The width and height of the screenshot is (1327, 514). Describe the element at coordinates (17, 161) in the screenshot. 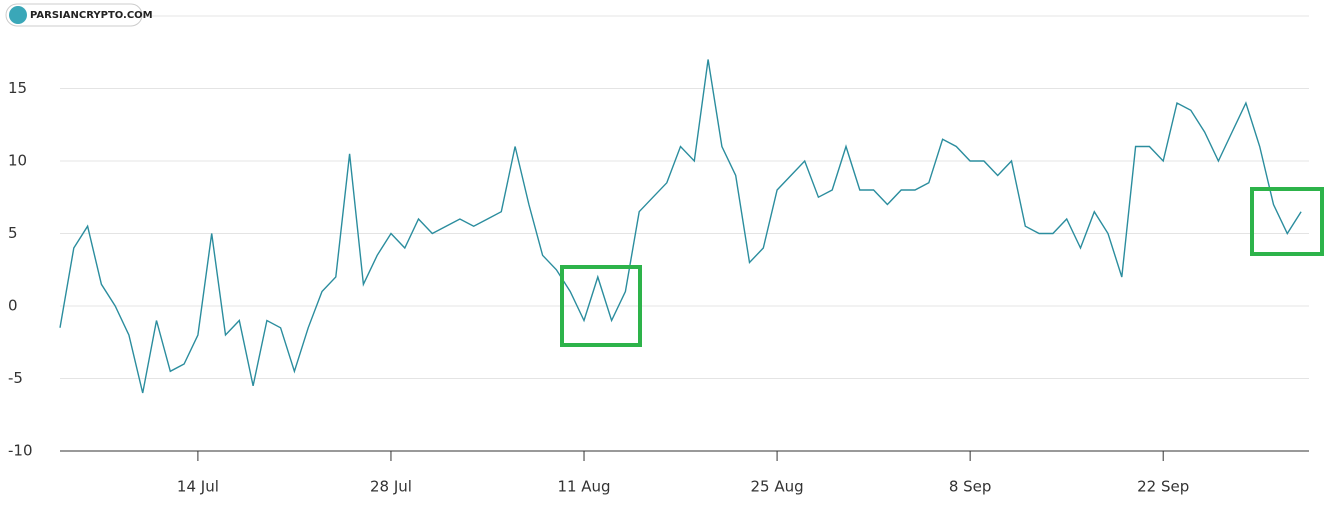

I see `y-tick-label: 10` at that location.